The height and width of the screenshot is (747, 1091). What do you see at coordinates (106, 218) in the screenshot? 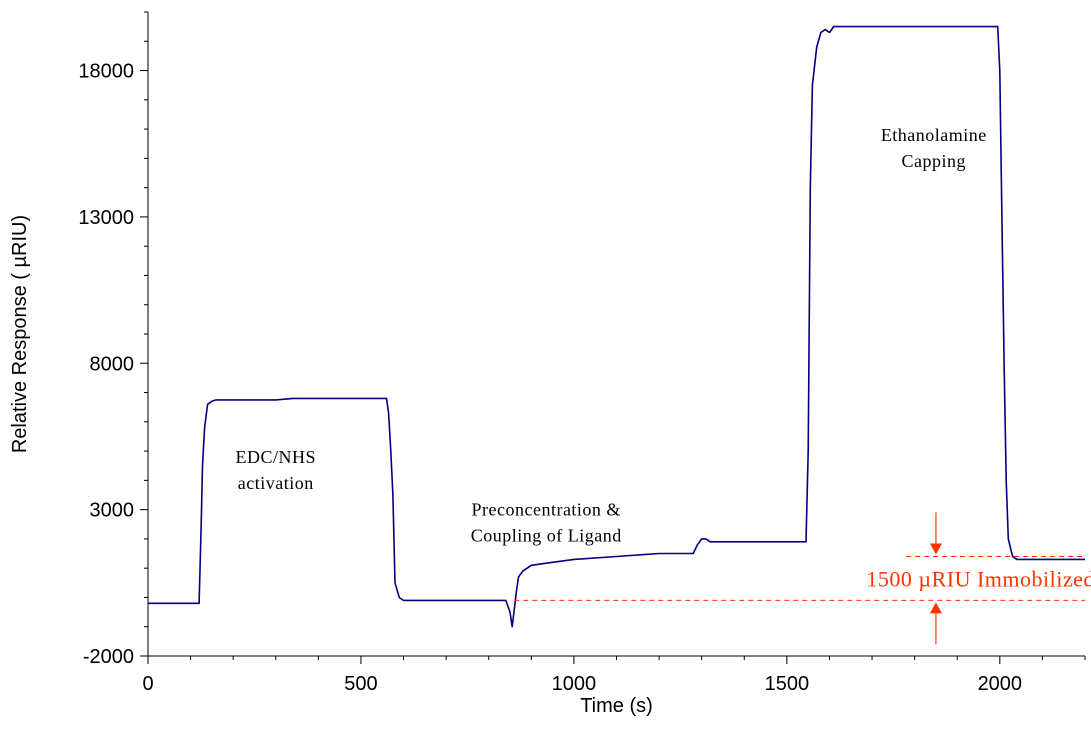
I see `y-tick-label: 13000` at bounding box center [106, 218].